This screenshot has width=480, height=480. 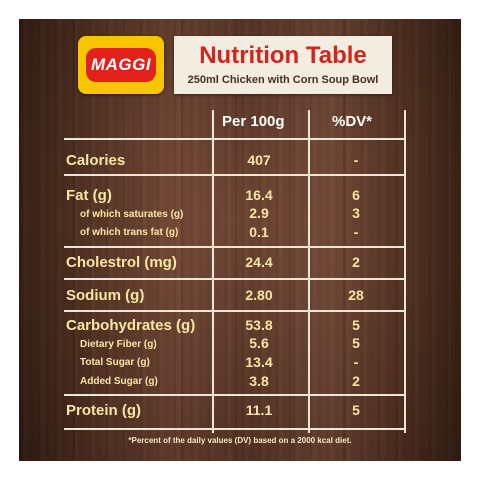 What do you see at coordinates (356, 160) in the screenshot?
I see `value-dv-calories: -` at bounding box center [356, 160].